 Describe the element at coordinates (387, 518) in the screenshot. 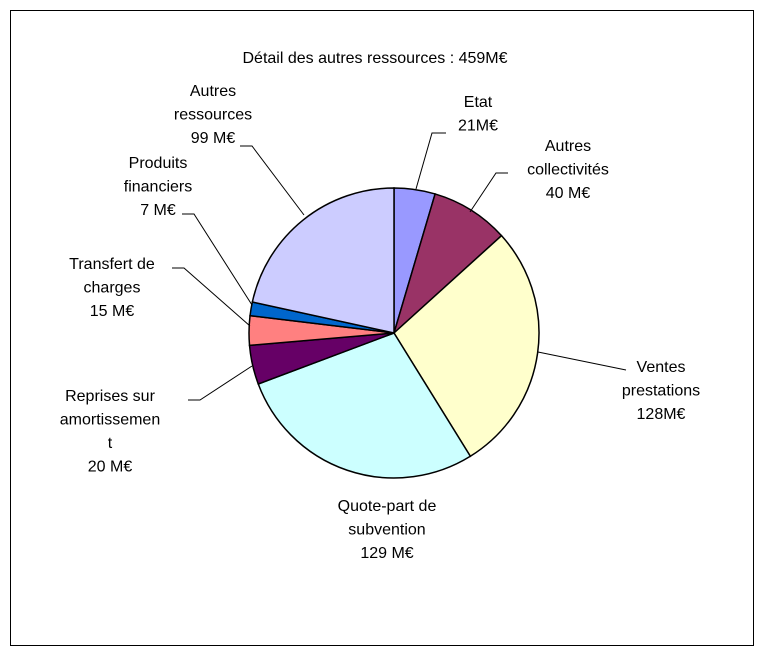

I see `slice-label: Quote-part de subvention` at that location.